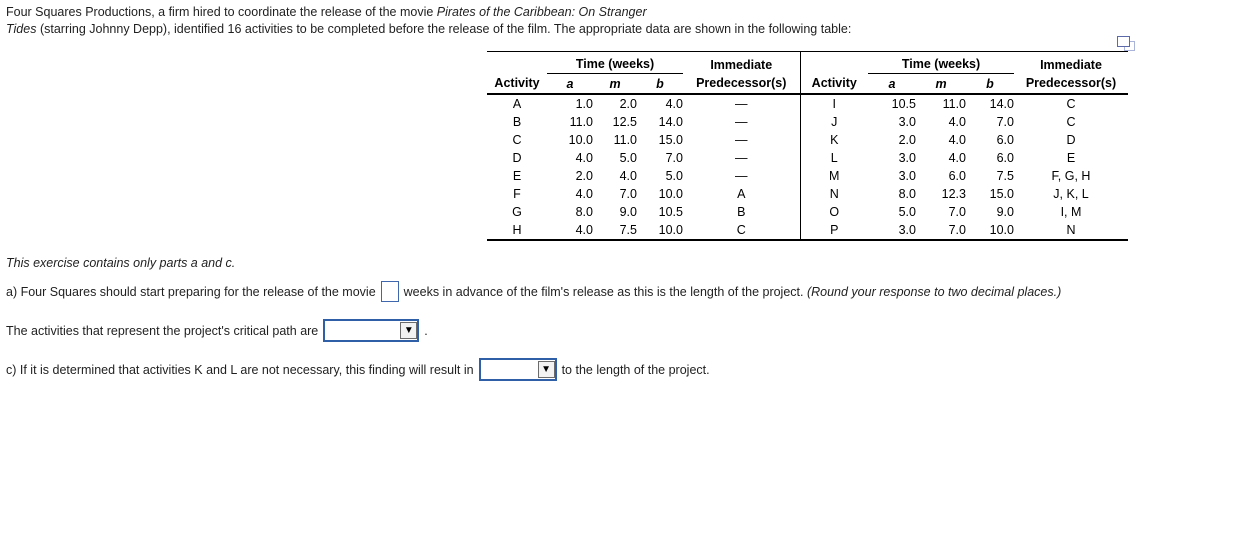 The width and height of the screenshot is (1242, 549). Describe the element at coordinates (674, 158) in the screenshot. I see `cell-b: 7.0` at that location.